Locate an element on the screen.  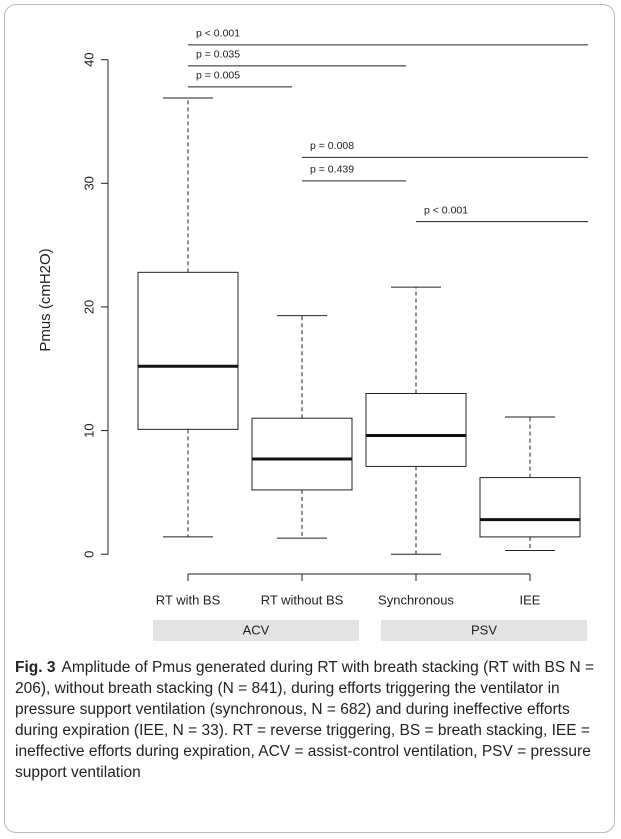
group-label: PSV is located at coordinates (484, 629).